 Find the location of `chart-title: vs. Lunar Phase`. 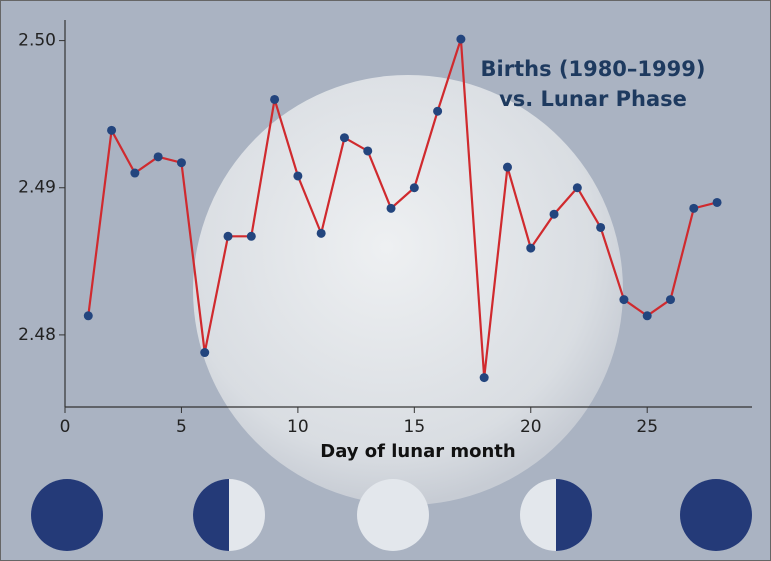

chart-title: vs. Lunar Phase is located at coordinates (593, 99).